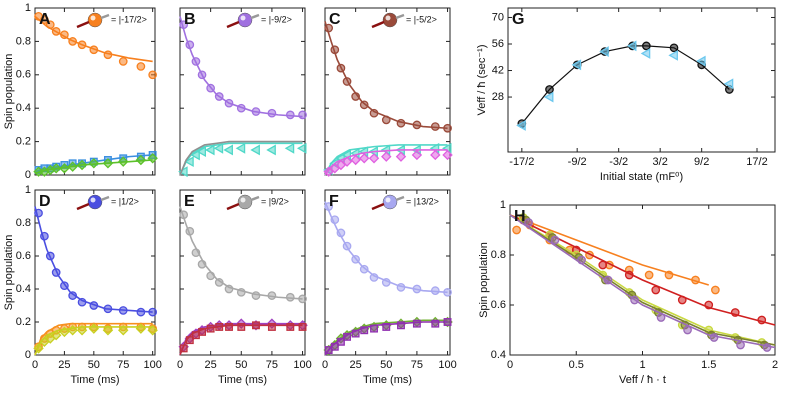  I want to click on y-tick-label: 70, so click(498, 17).